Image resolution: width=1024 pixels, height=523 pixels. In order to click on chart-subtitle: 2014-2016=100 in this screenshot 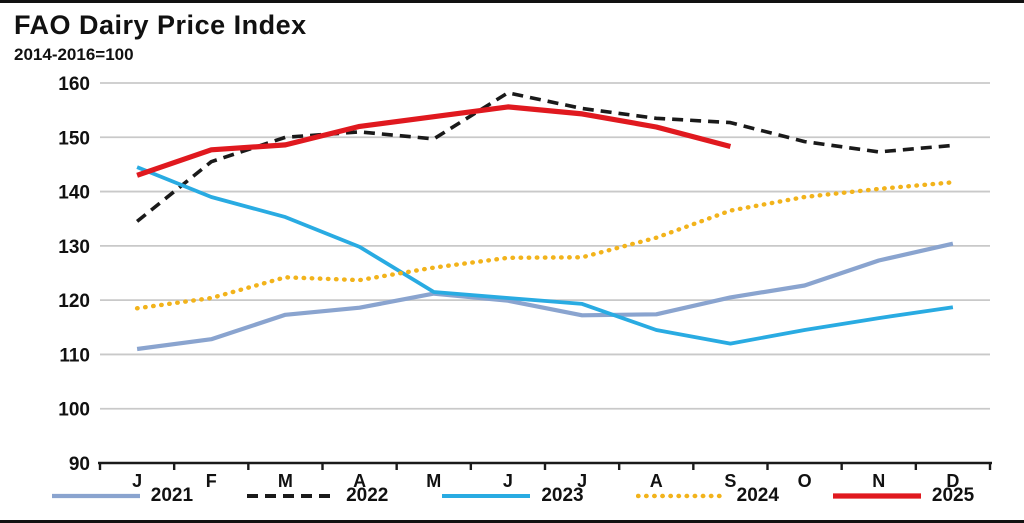, I will do `click(74, 54)`.